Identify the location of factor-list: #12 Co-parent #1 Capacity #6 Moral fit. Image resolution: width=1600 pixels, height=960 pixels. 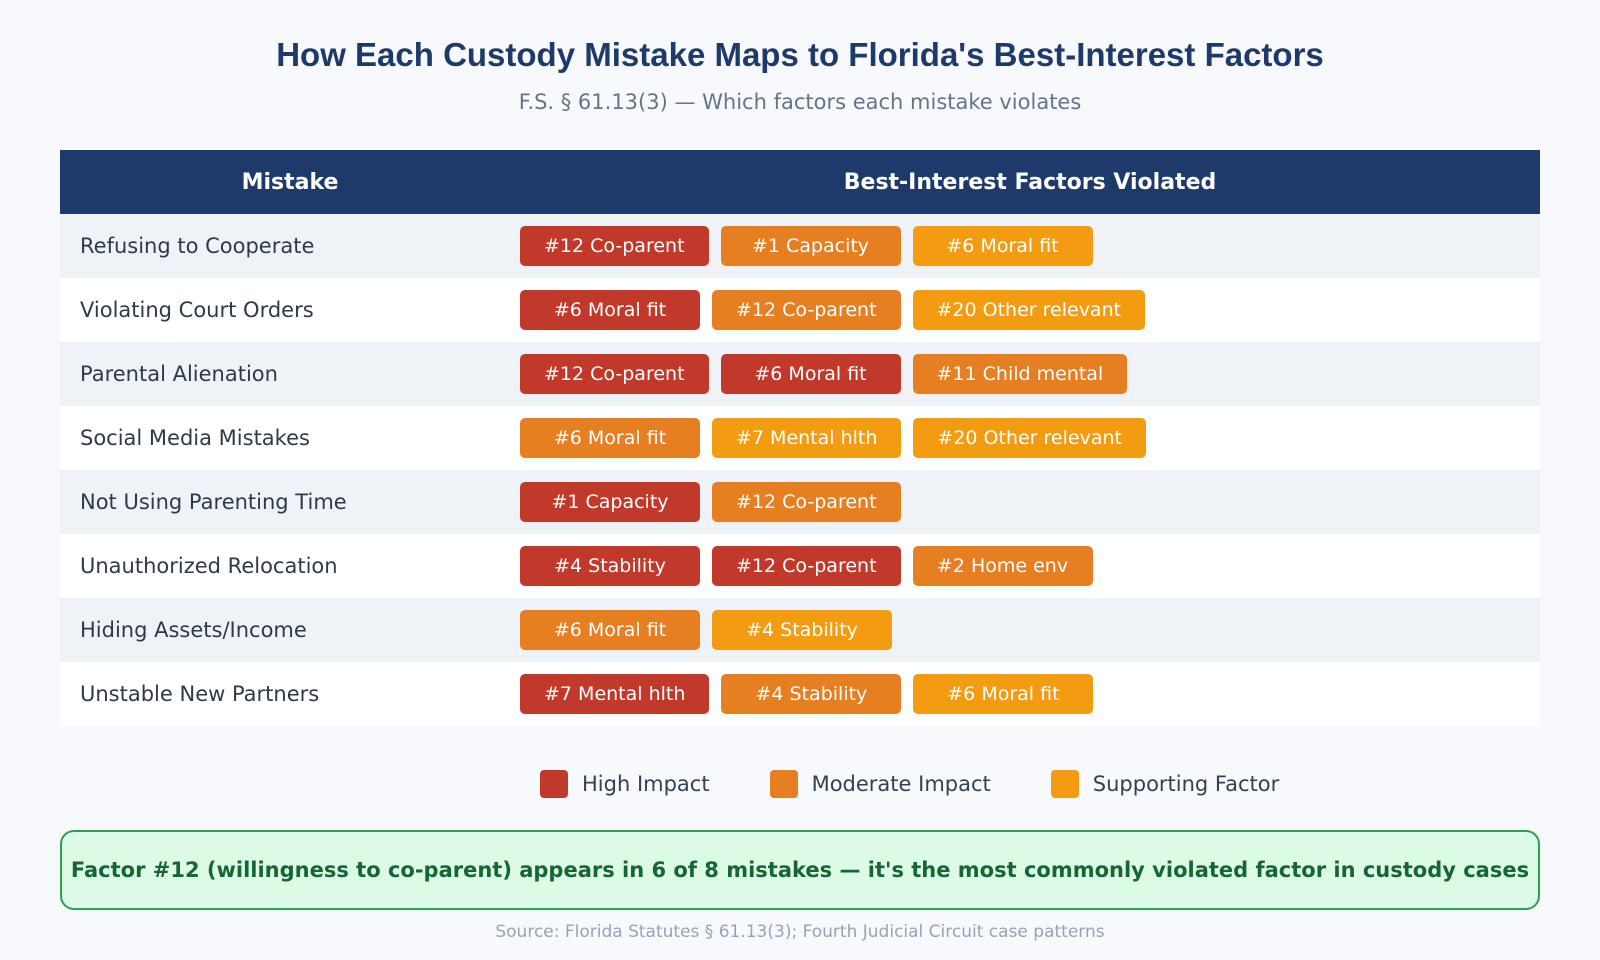
(806, 246).